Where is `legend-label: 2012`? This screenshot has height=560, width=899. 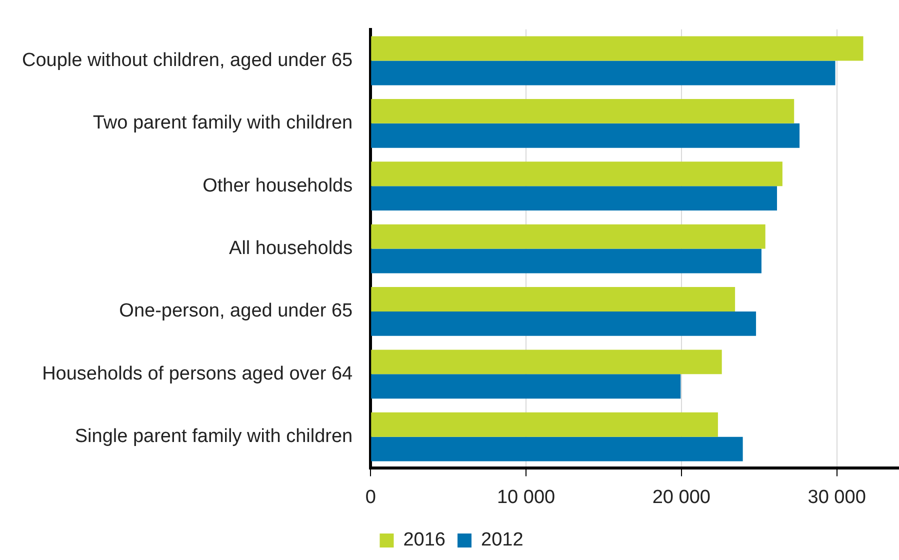
legend-label: 2012 is located at coordinates (502, 540).